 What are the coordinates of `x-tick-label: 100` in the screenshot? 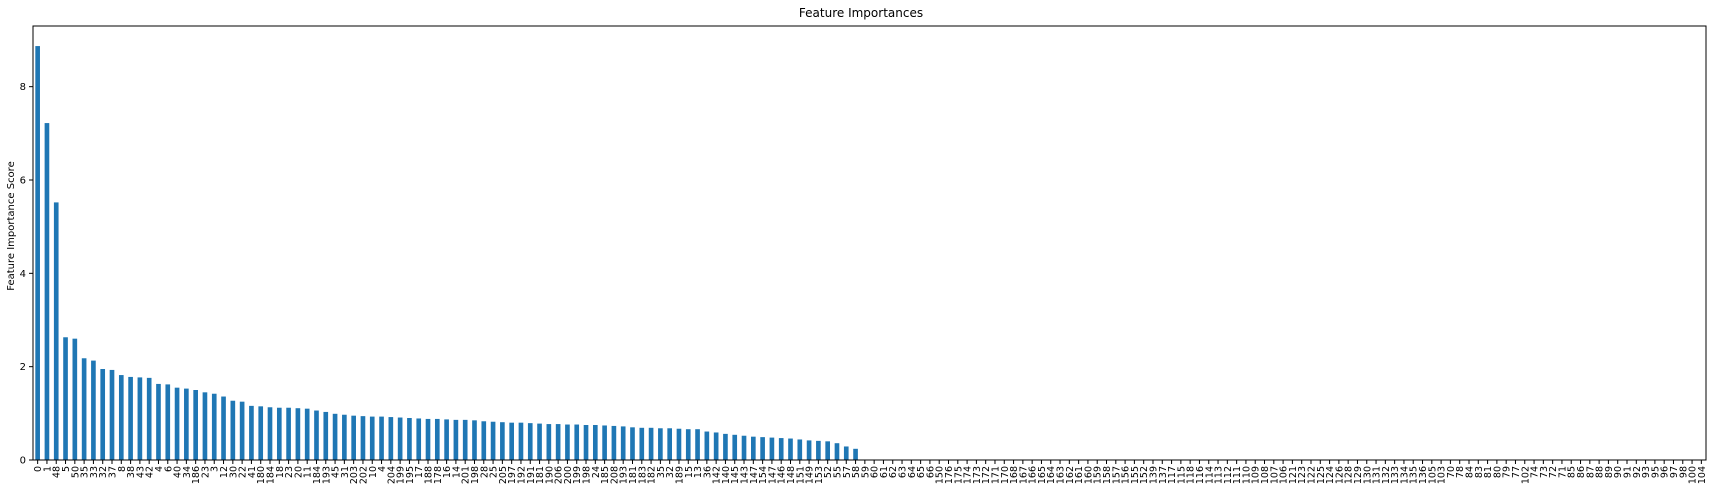 It's located at (1693, 475).